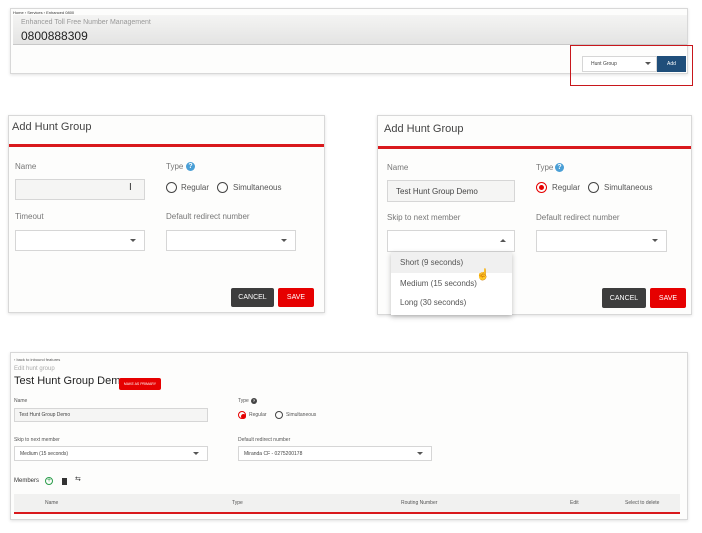 The height and width of the screenshot is (533, 702). What do you see at coordinates (140, 384) in the screenshot?
I see `make-primary-button: MAKE AS PRIMARY` at bounding box center [140, 384].